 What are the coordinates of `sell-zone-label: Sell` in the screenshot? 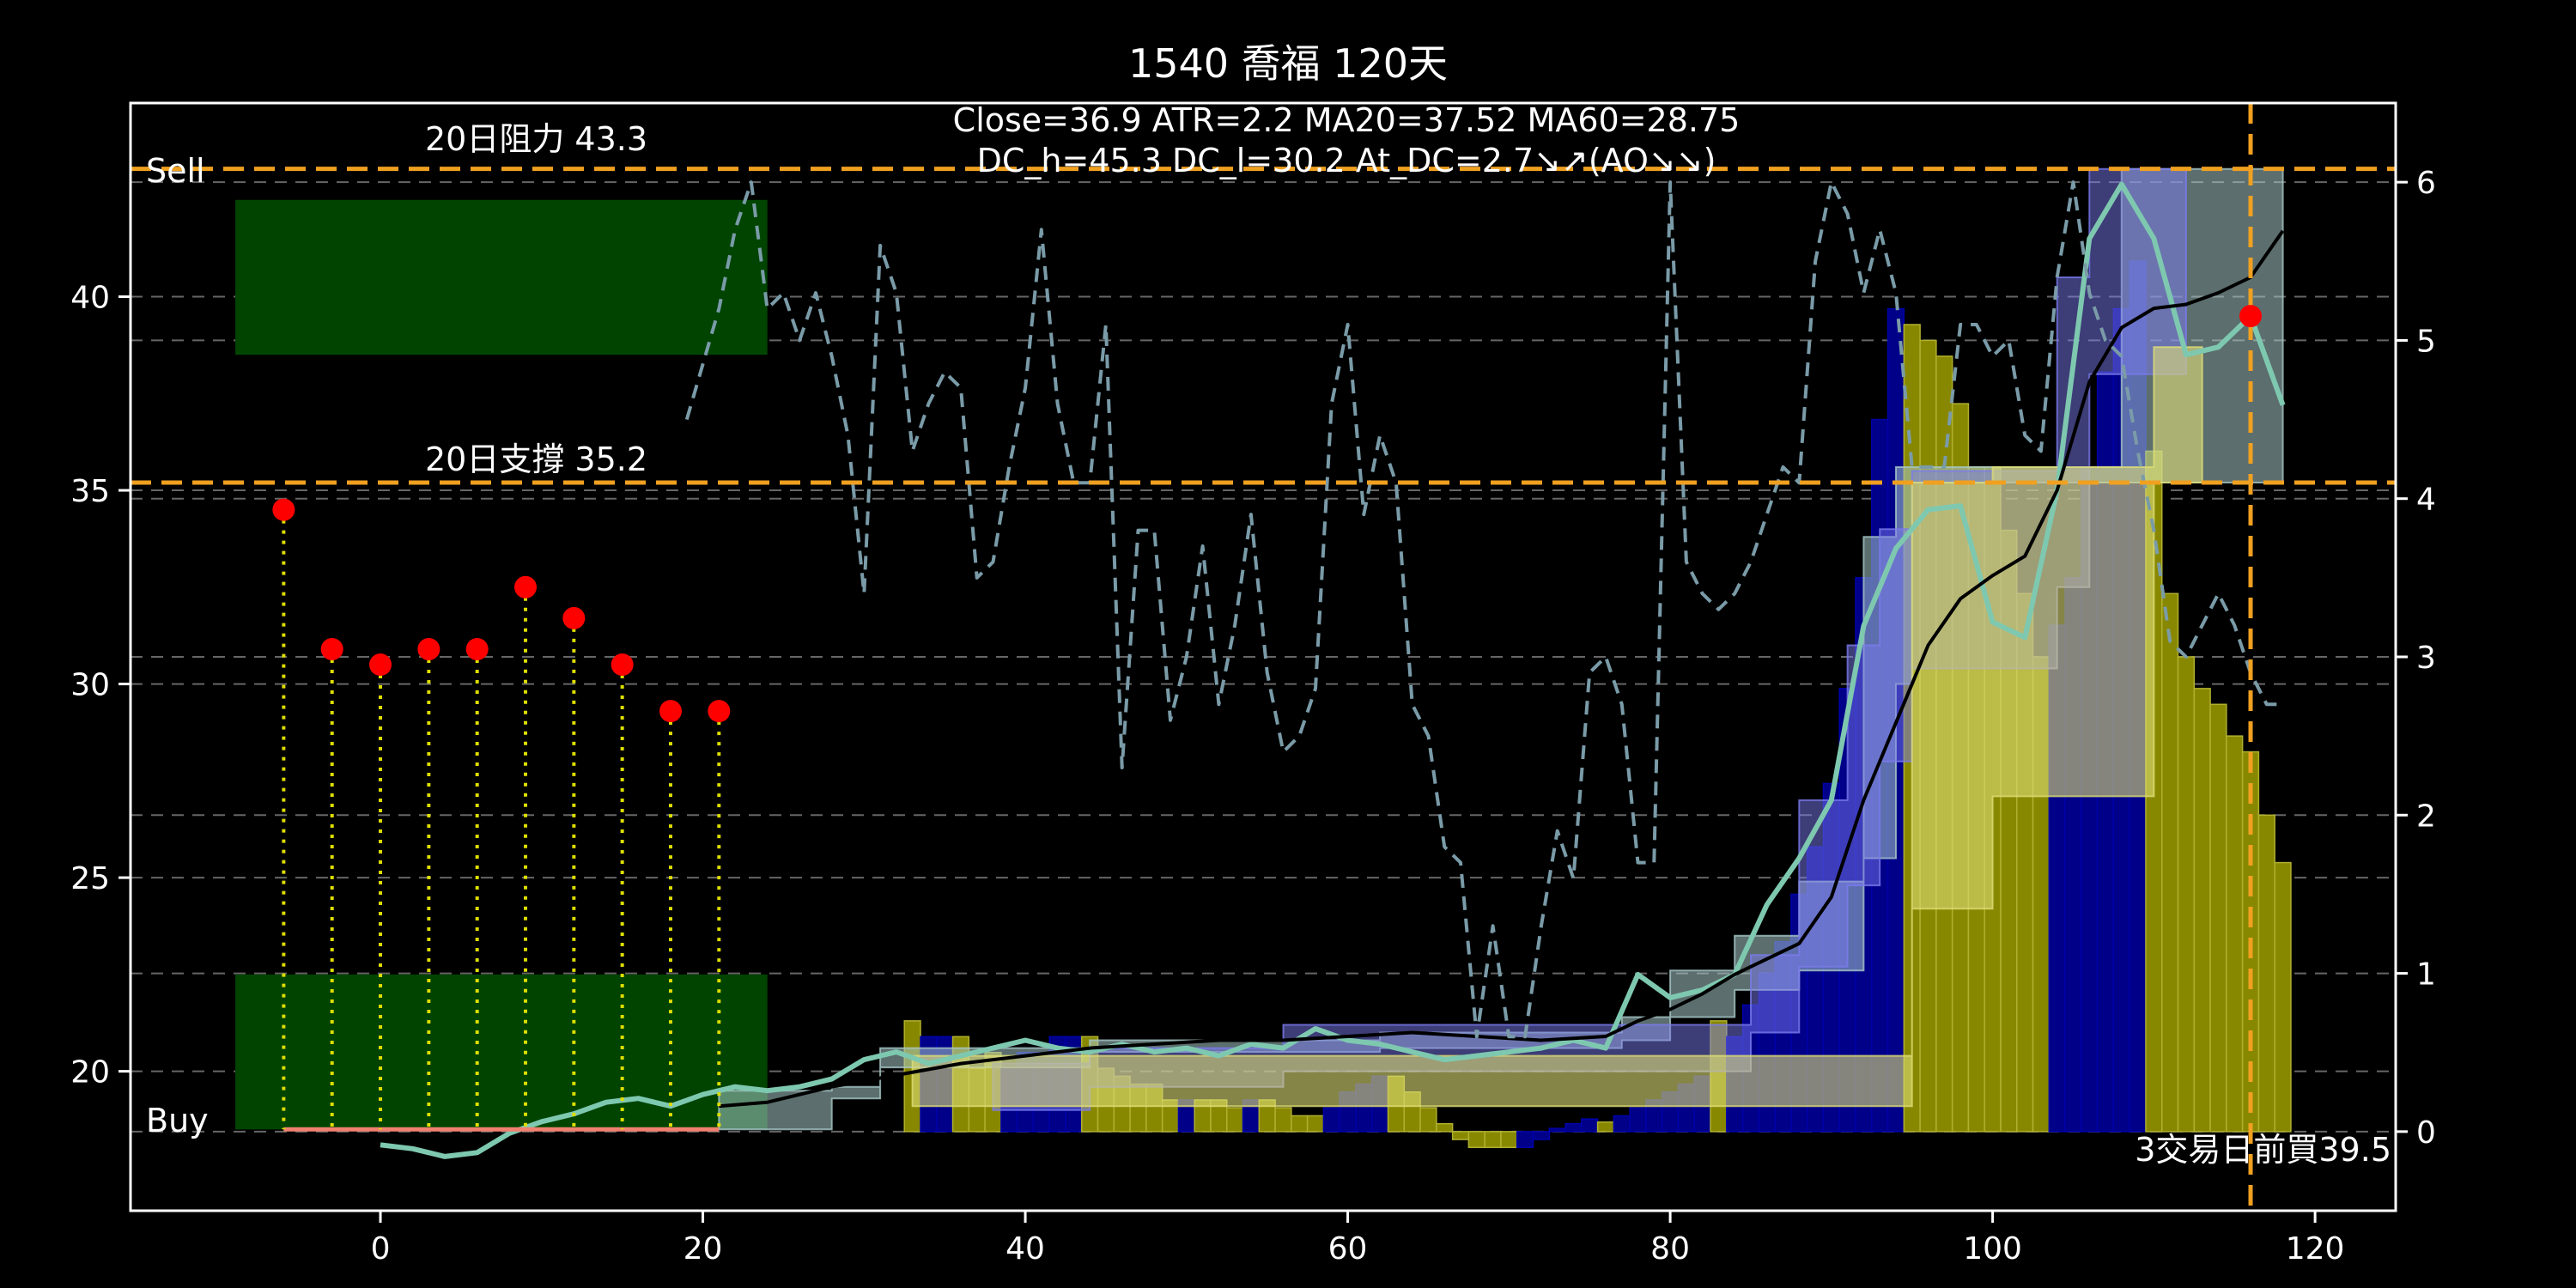 It's located at (175, 171).